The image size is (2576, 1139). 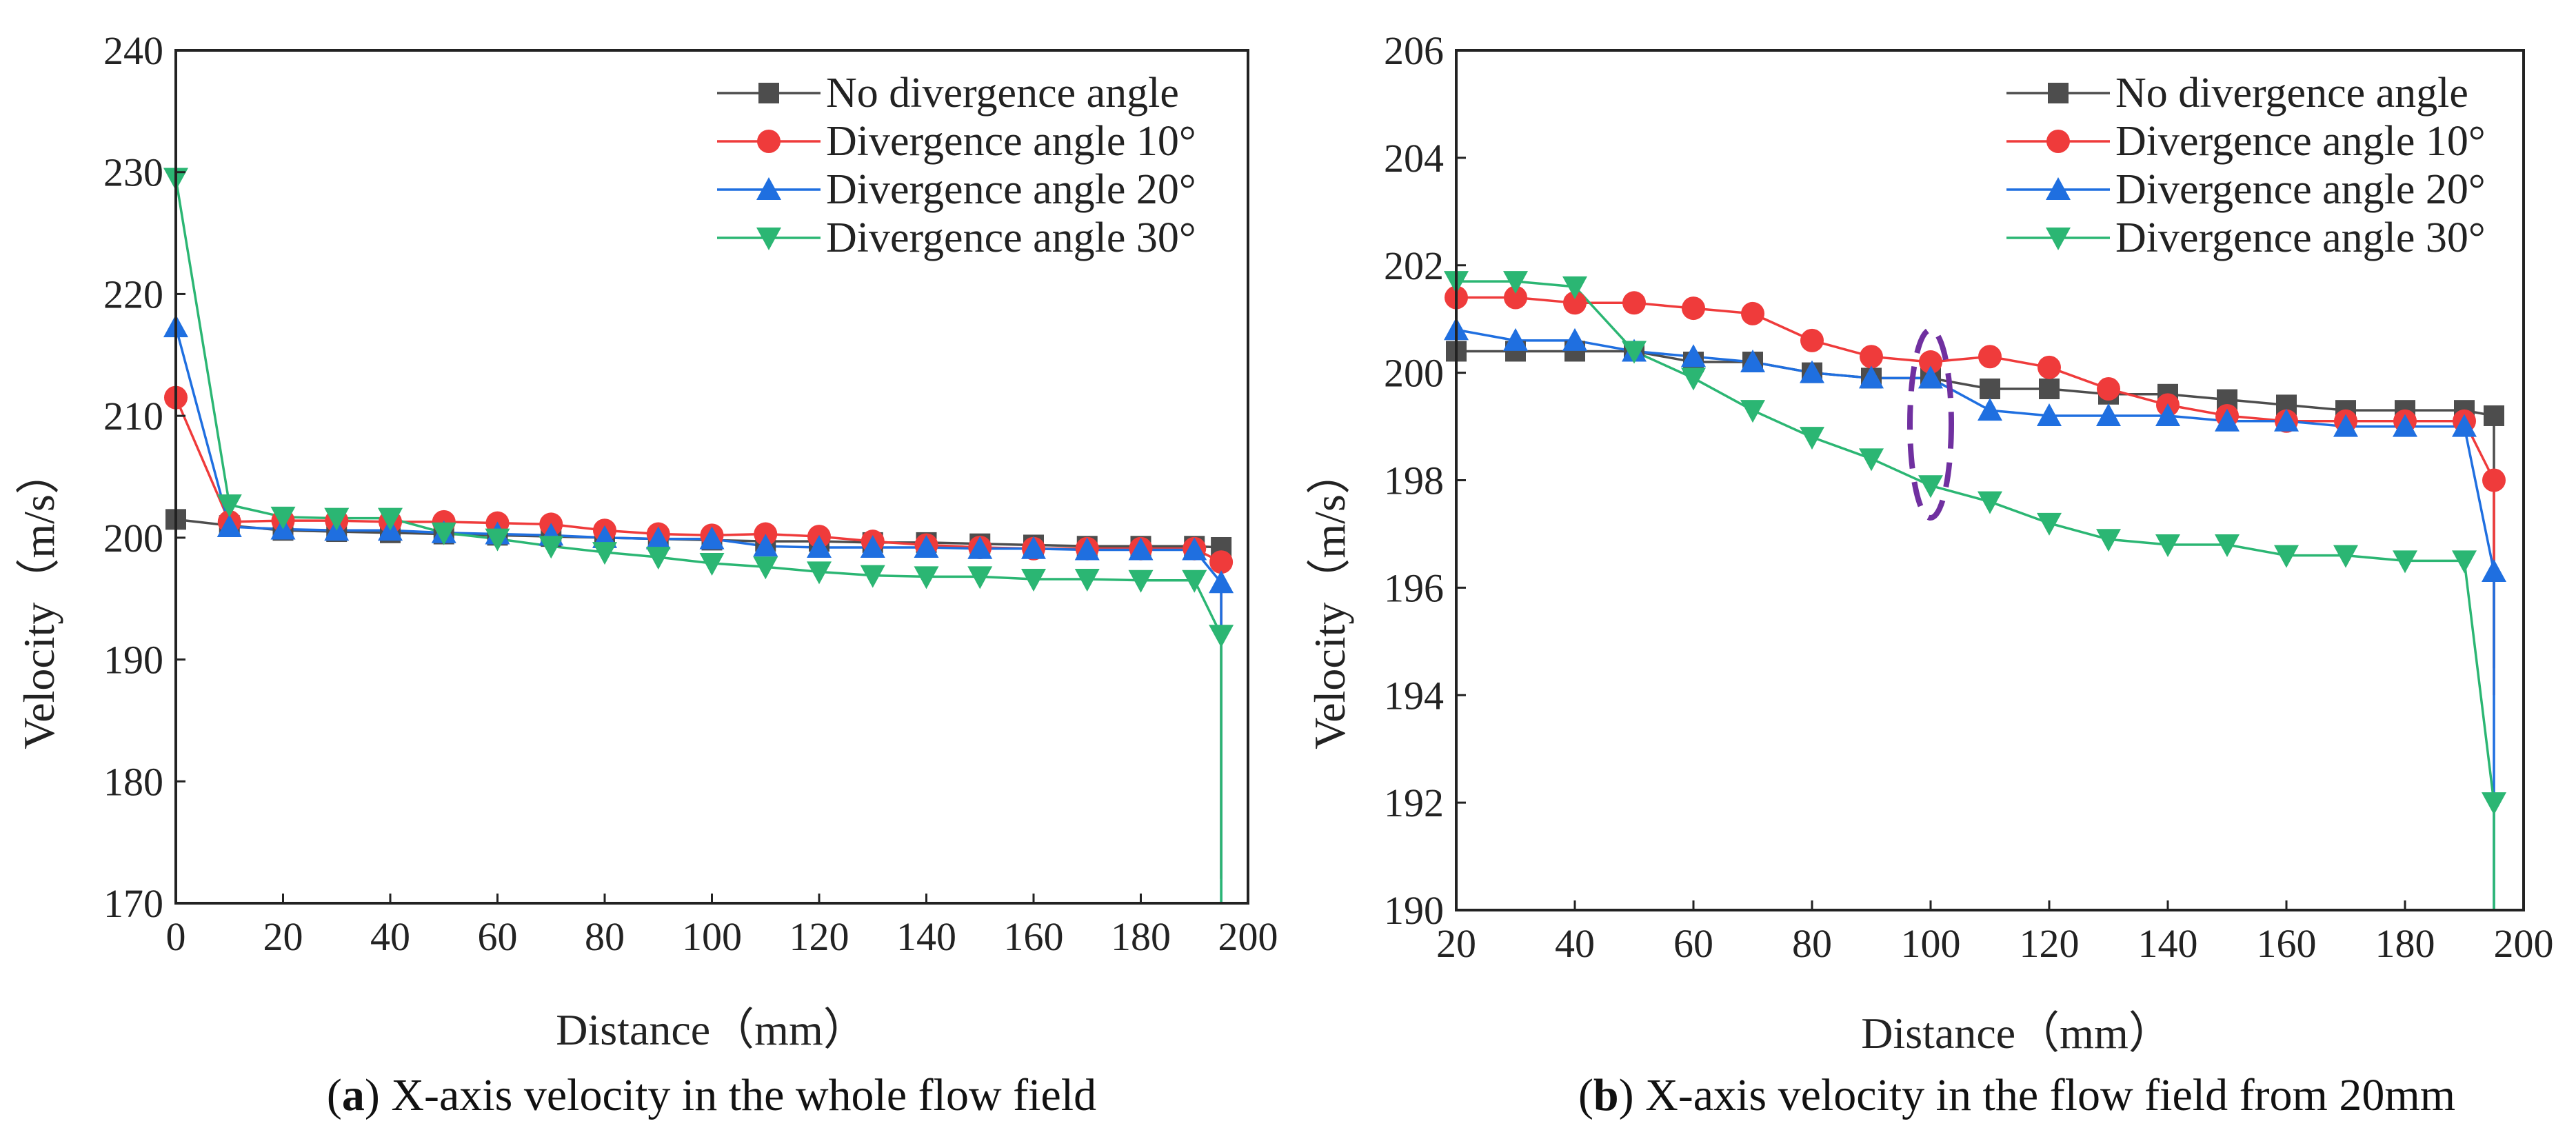 What do you see at coordinates (2524, 944) in the screenshot?
I see `panel-b-x-tick-label: 200` at bounding box center [2524, 944].